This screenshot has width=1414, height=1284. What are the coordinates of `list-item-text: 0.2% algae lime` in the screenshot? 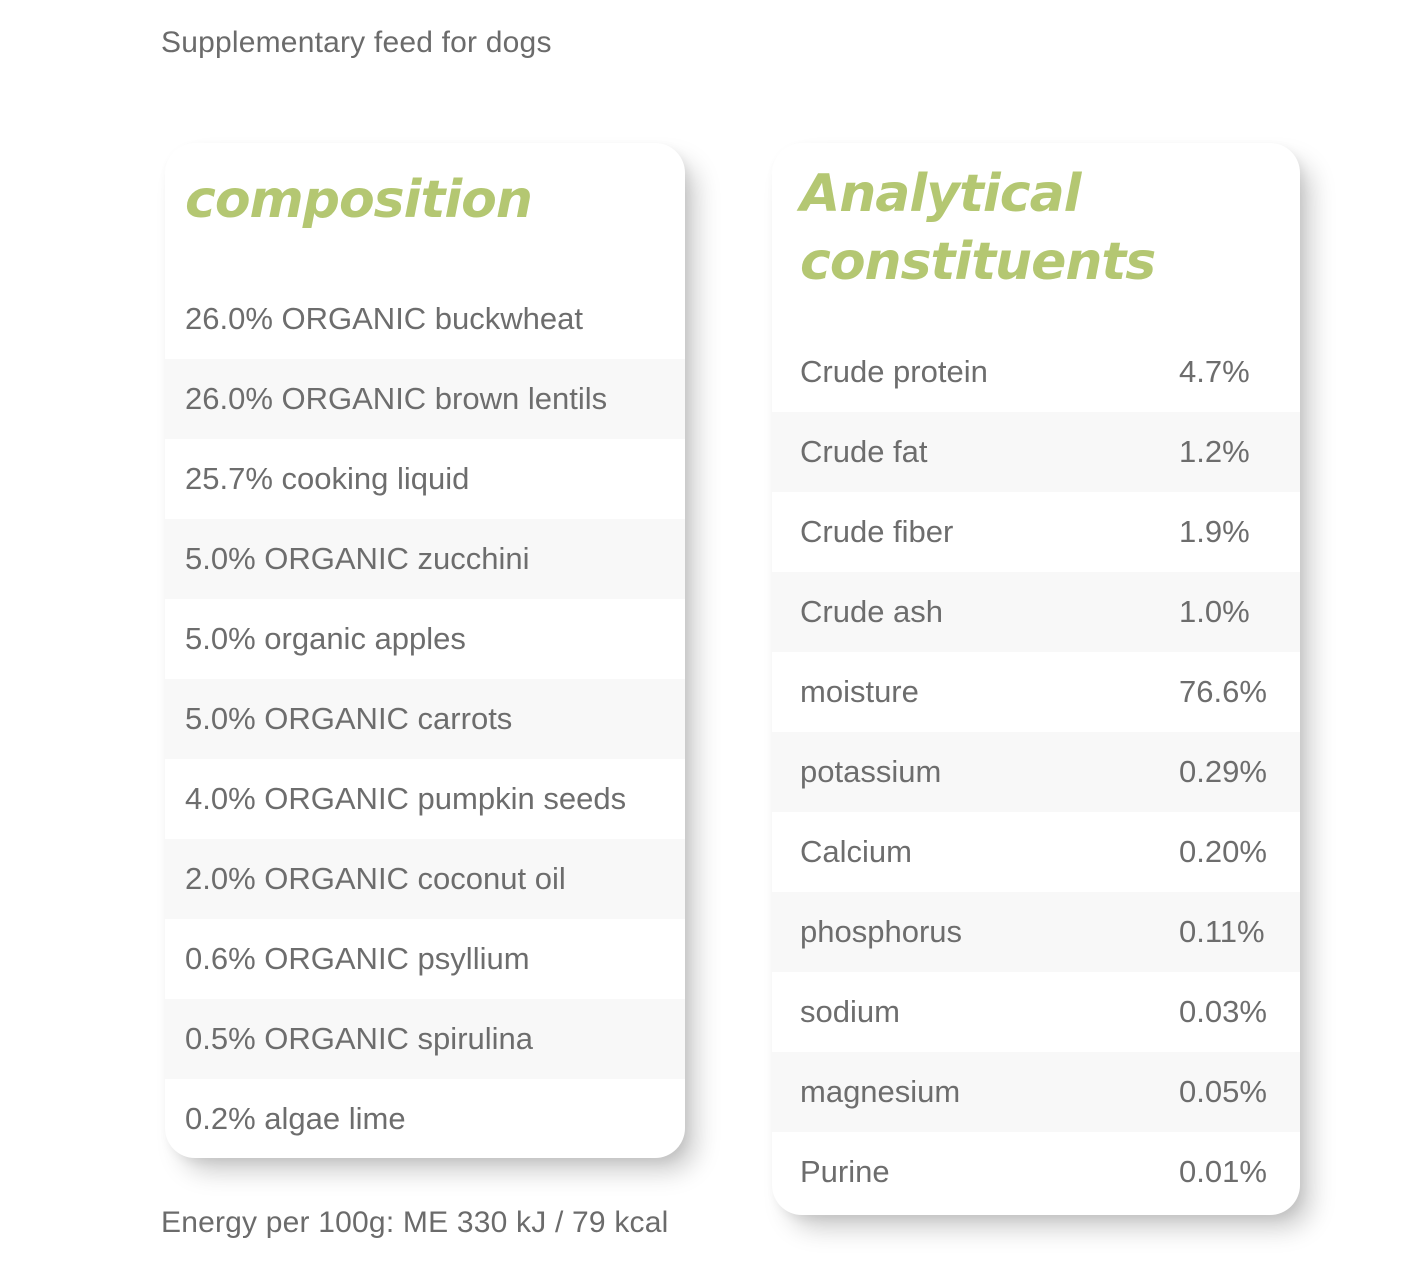 It's located at (295, 1118).